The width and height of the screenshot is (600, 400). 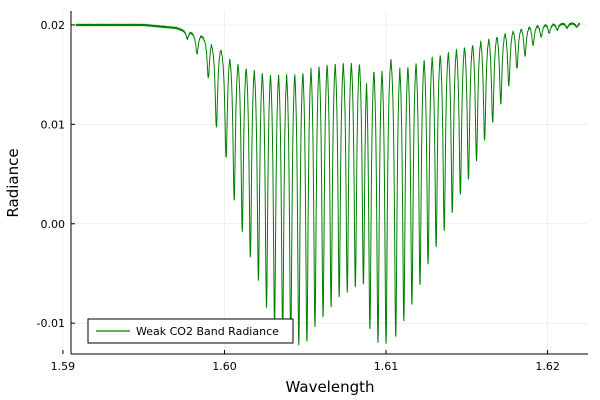 I want to click on y-tick-label: 0.02, so click(x=53, y=25).